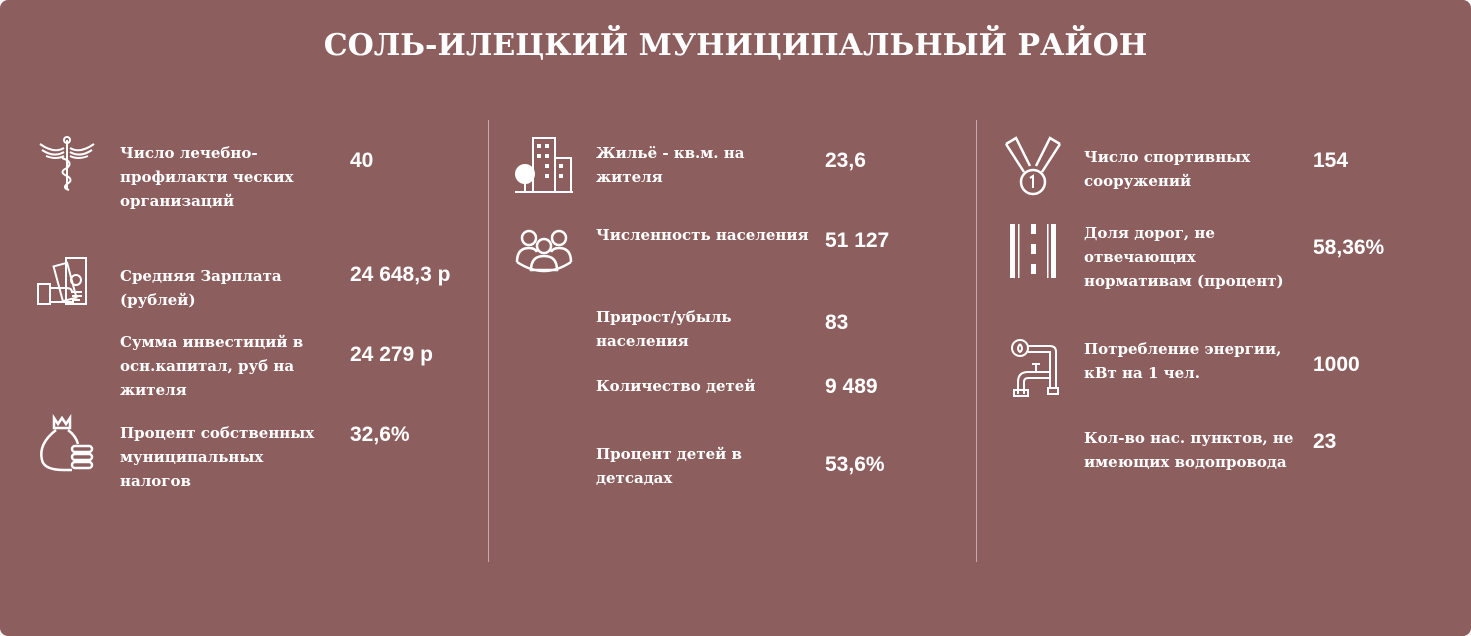 This screenshot has height=636, width=1471. Describe the element at coordinates (201, 288) in the screenshot. I see `stat-label: Средняя Зарплата (рублей)` at that location.